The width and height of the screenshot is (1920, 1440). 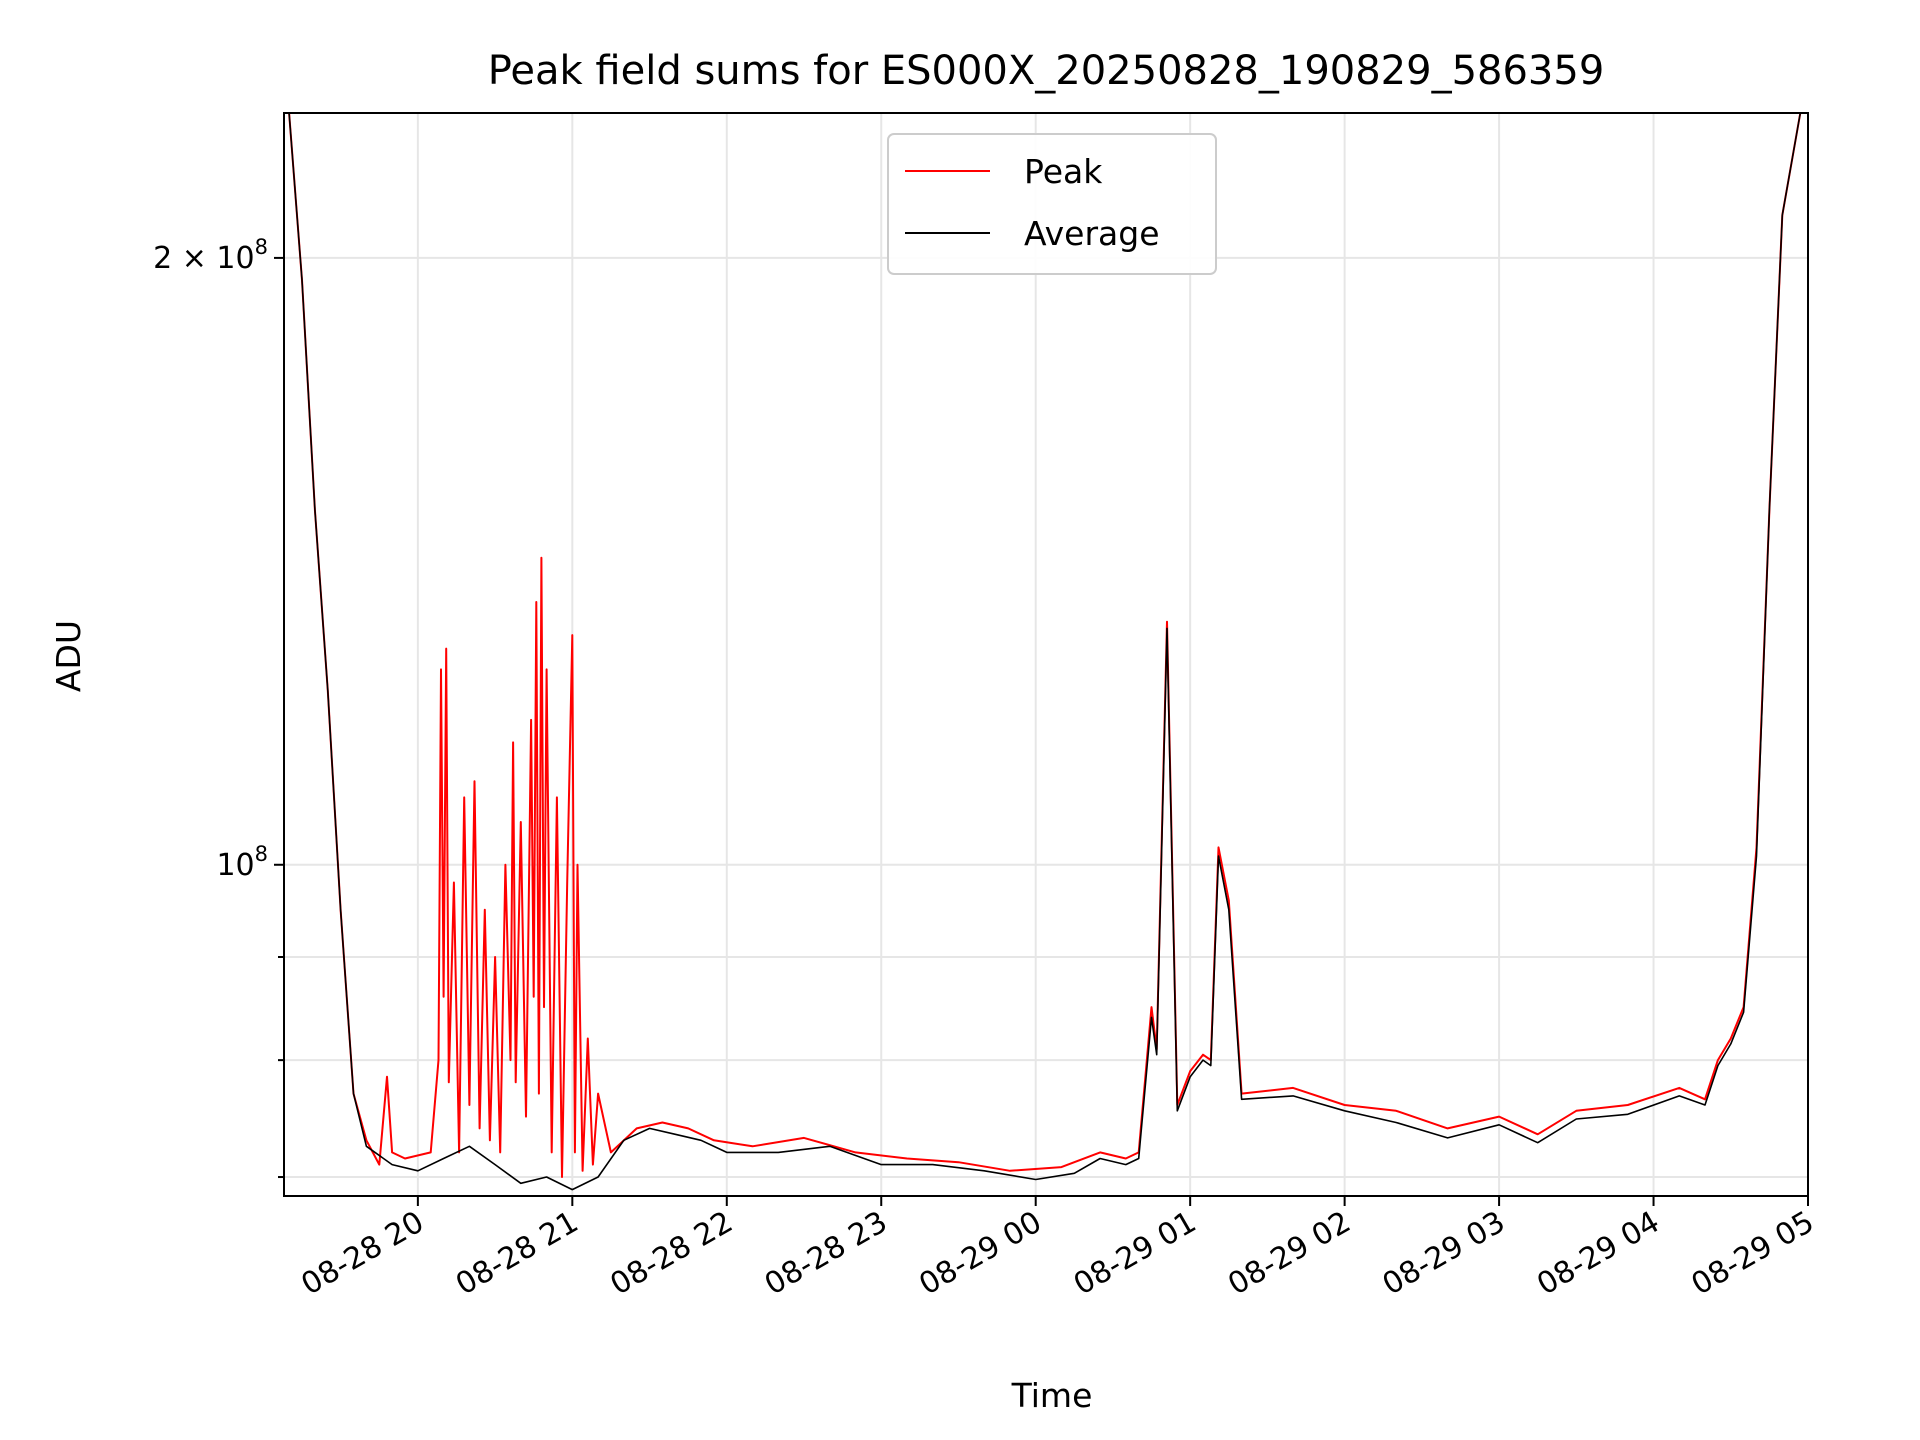 I want to click on legend: Peak Average, so click(x=1052, y=204).